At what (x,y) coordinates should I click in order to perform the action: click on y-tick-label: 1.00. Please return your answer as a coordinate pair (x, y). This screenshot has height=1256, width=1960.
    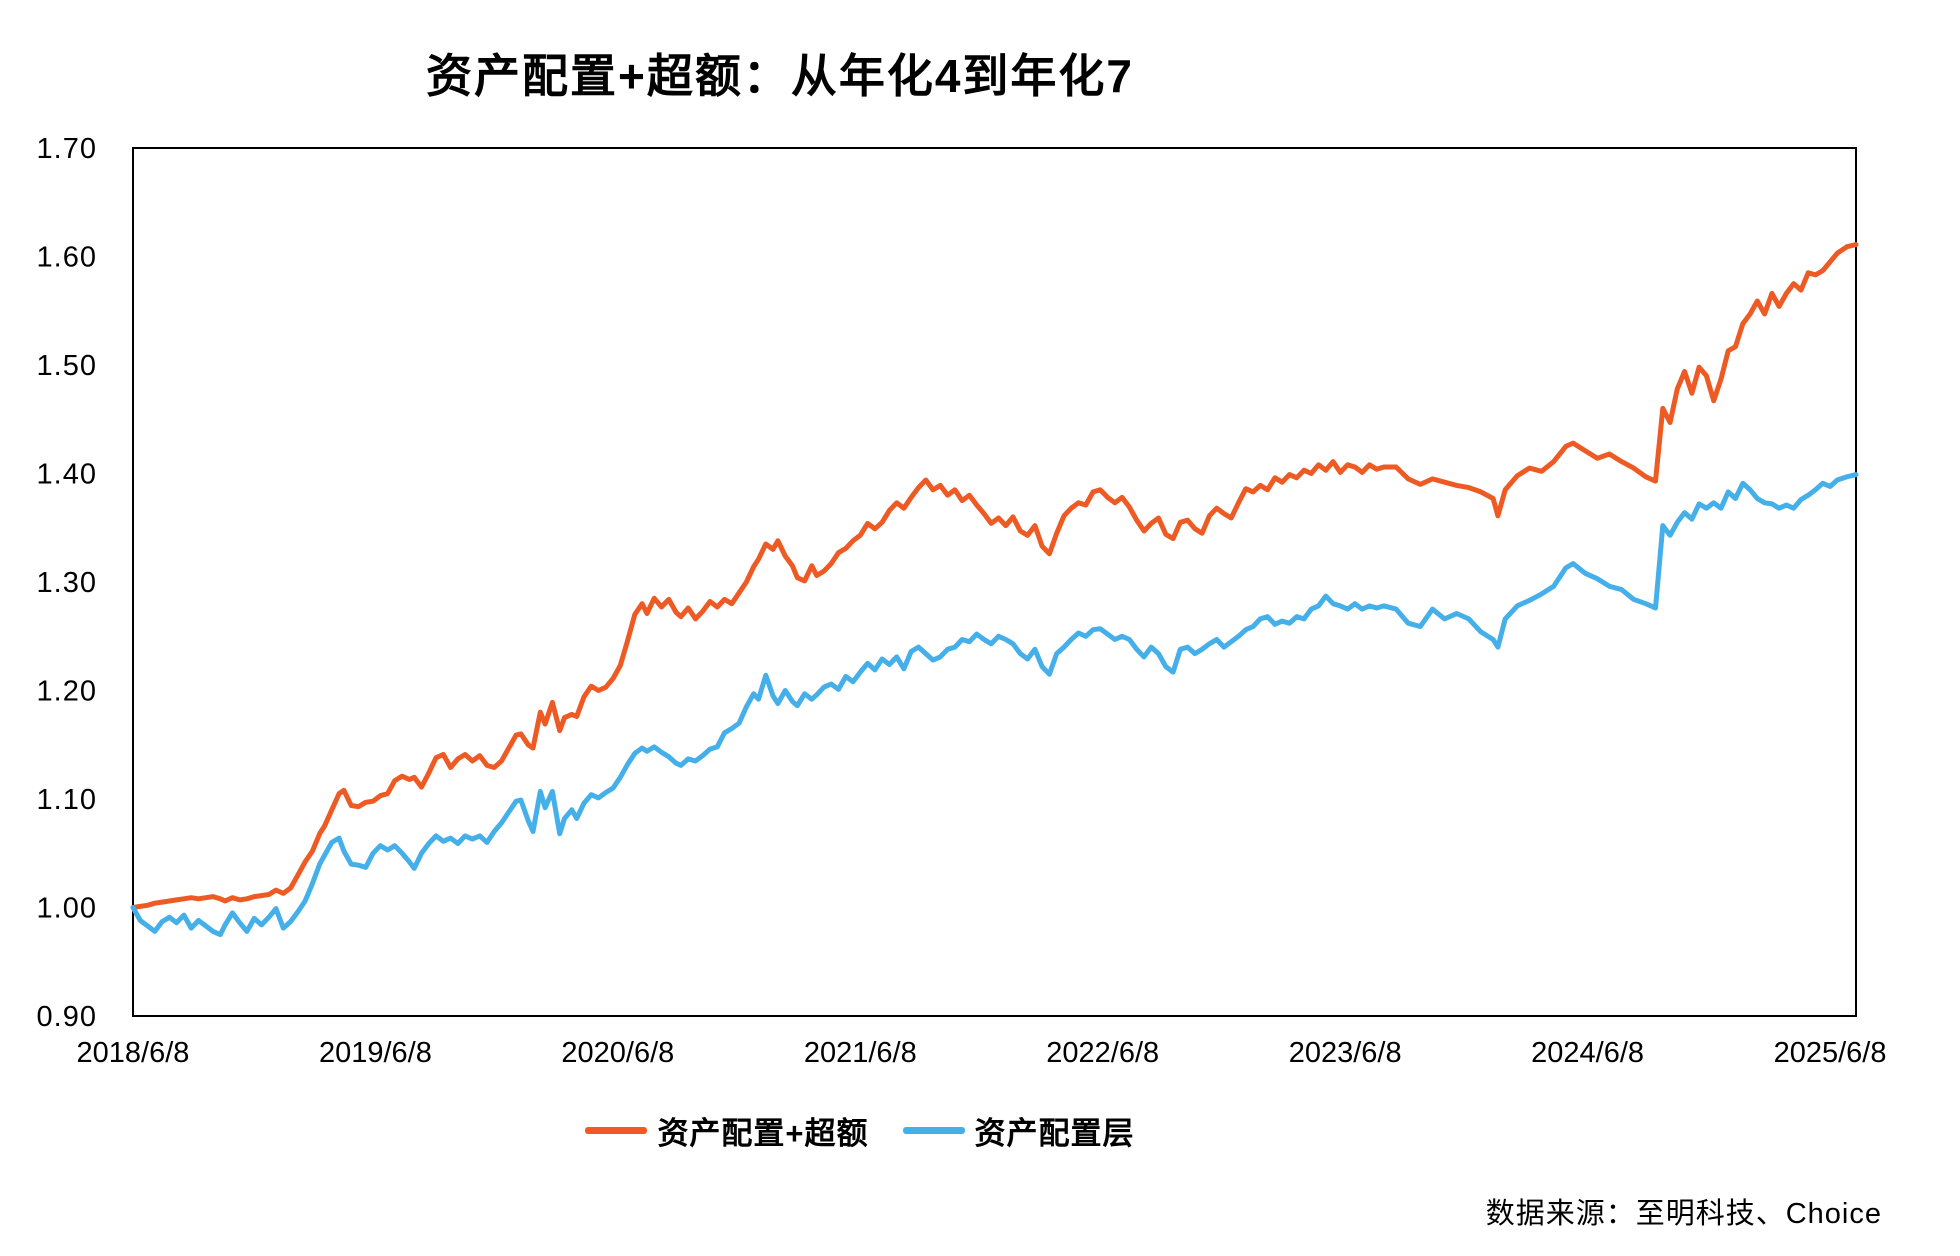
    Looking at the image, I should click on (67, 909).